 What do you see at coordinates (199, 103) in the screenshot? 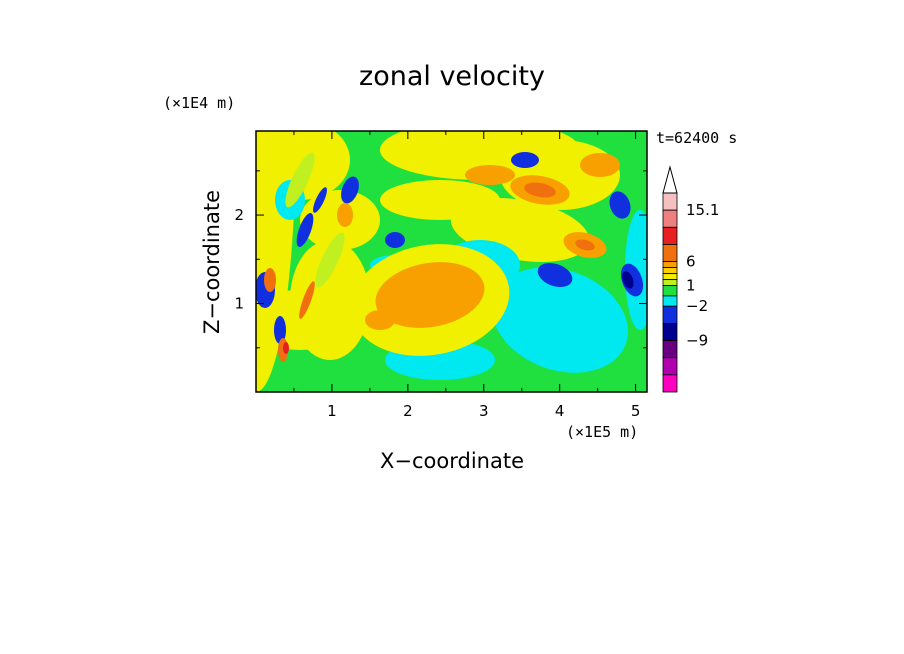
I see `y-unit-label: (×1E4 m)` at bounding box center [199, 103].